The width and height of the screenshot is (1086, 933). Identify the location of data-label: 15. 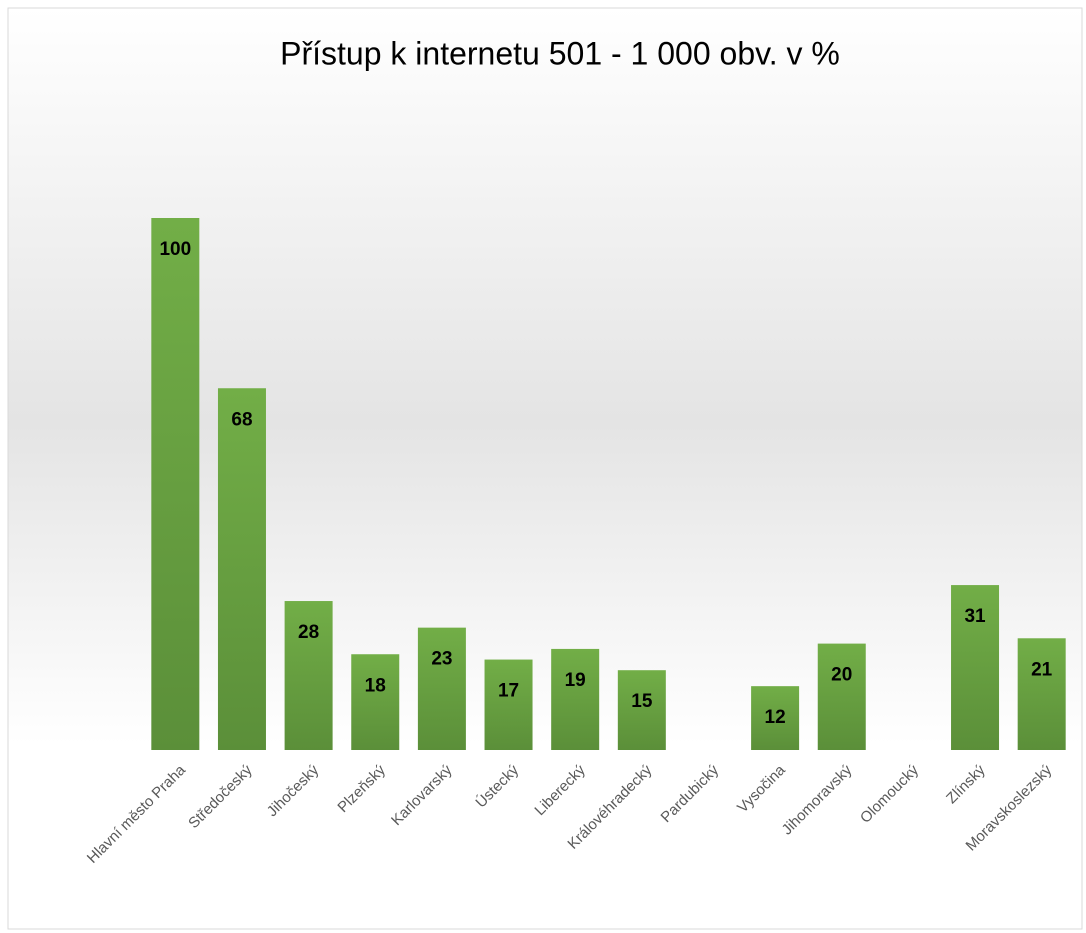
(642, 701).